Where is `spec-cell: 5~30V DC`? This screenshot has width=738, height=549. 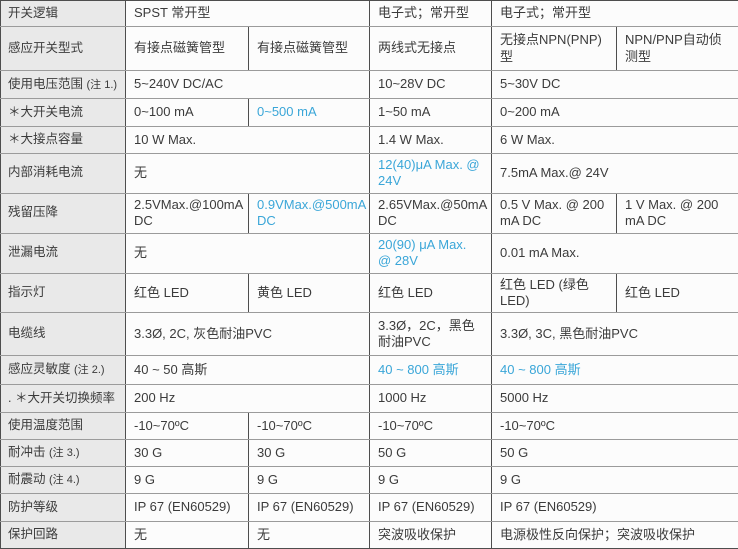
spec-cell: 5~30V DC is located at coordinates (615, 85).